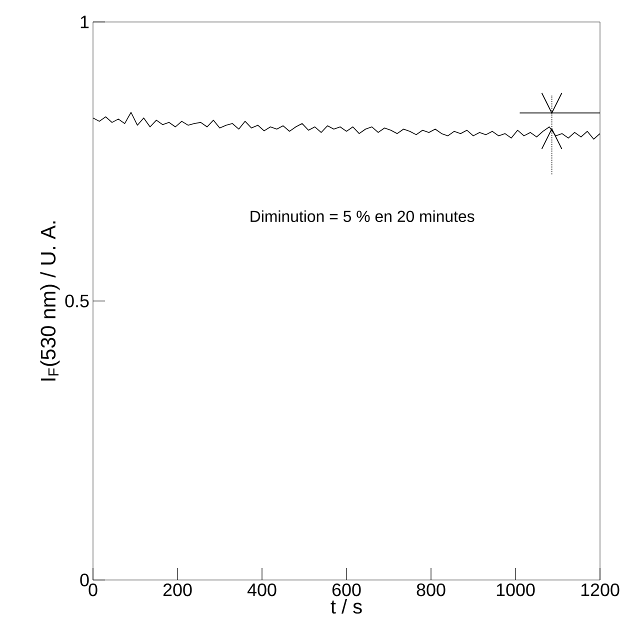 The height and width of the screenshot is (617, 630). Describe the element at coordinates (177, 590) in the screenshot. I see `x-tick-label: 200` at that location.